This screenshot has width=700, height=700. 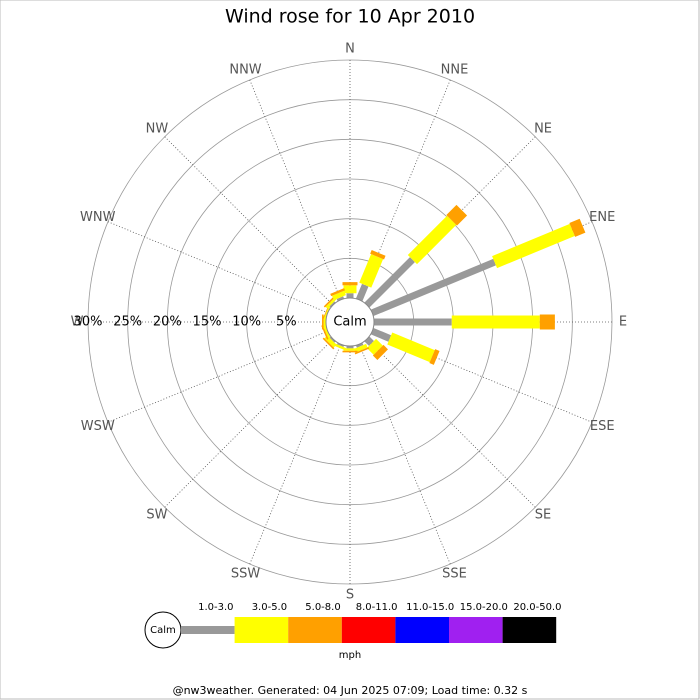 I want to click on direction-label: WNW, so click(x=98, y=217).